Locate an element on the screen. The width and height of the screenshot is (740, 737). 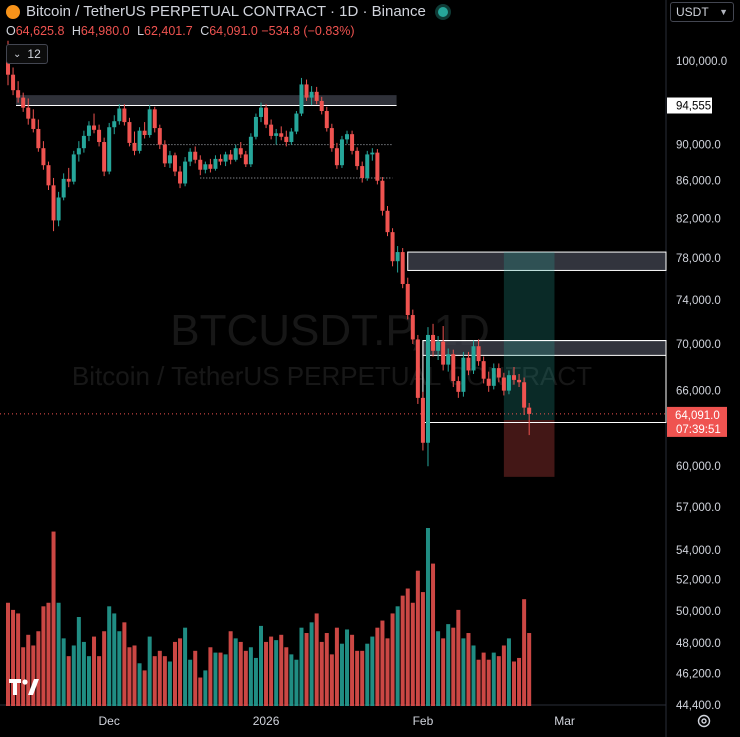
close-label: C is located at coordinates (205, 31).